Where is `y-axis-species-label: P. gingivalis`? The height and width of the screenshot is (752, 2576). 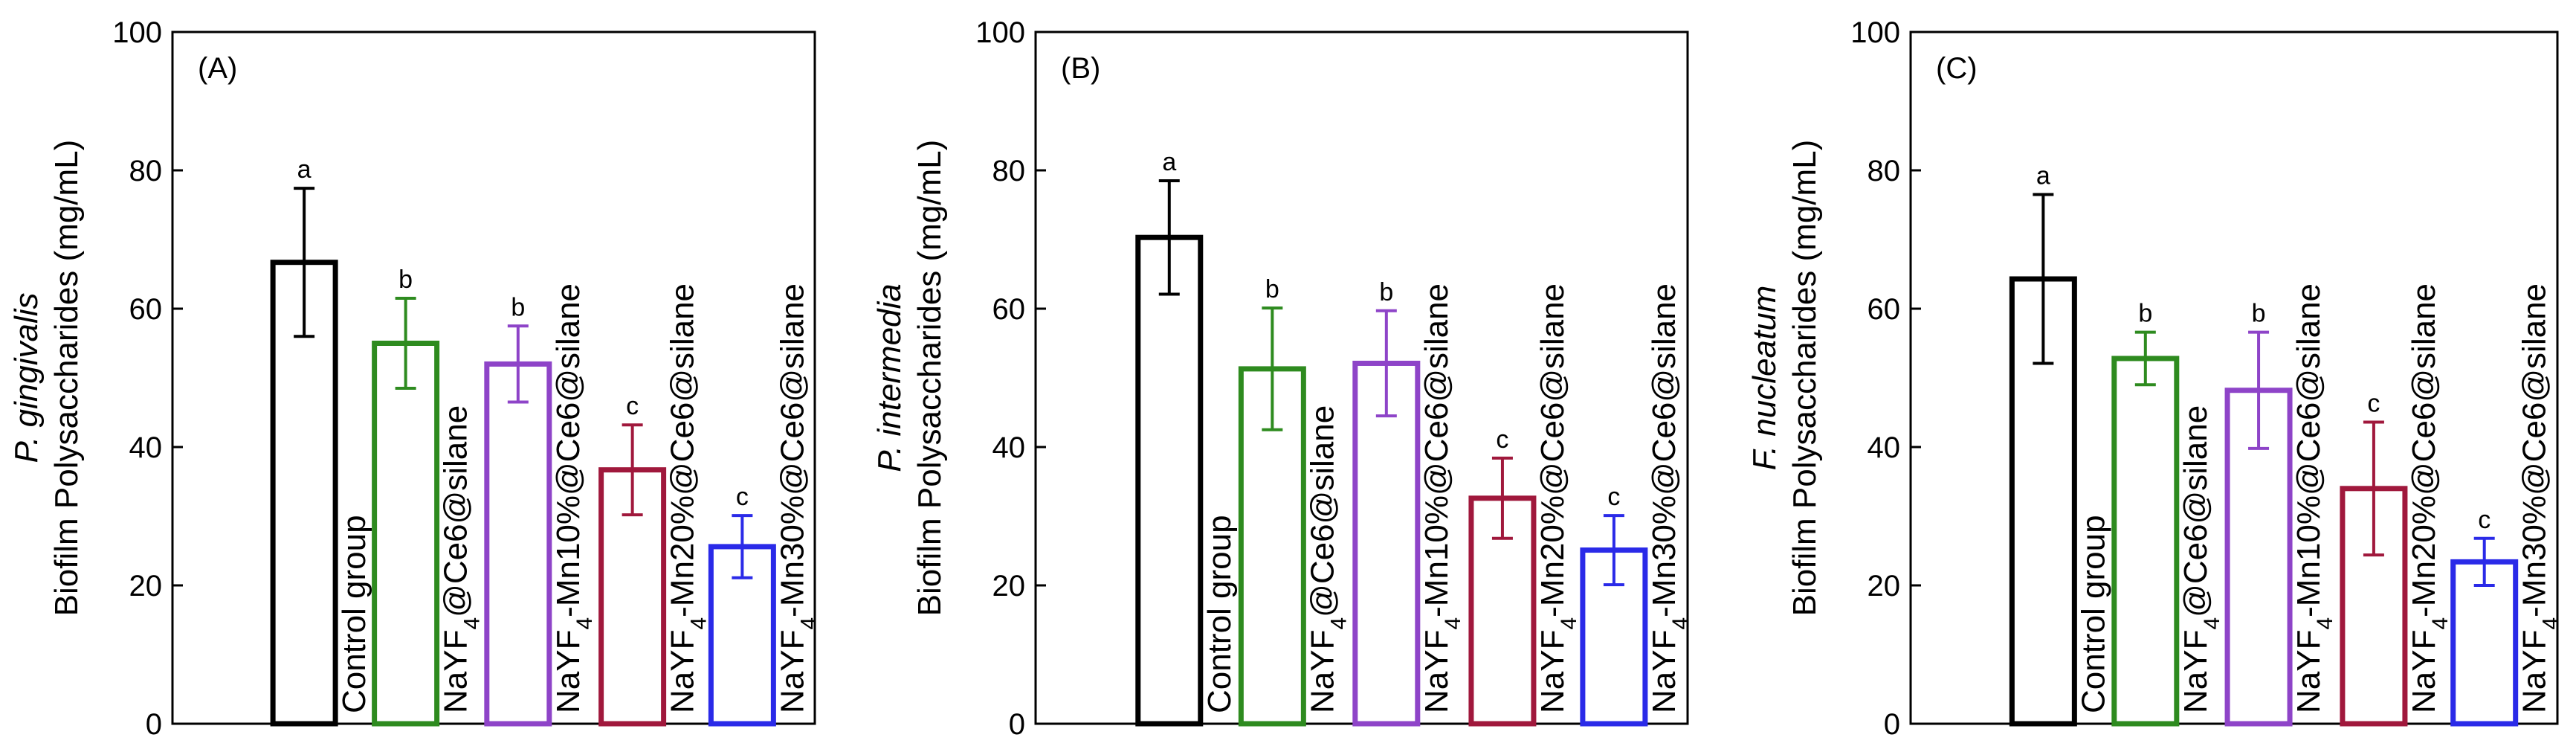
y-axis-species-label: P. gingivalis is located at coordinates (26, 377).